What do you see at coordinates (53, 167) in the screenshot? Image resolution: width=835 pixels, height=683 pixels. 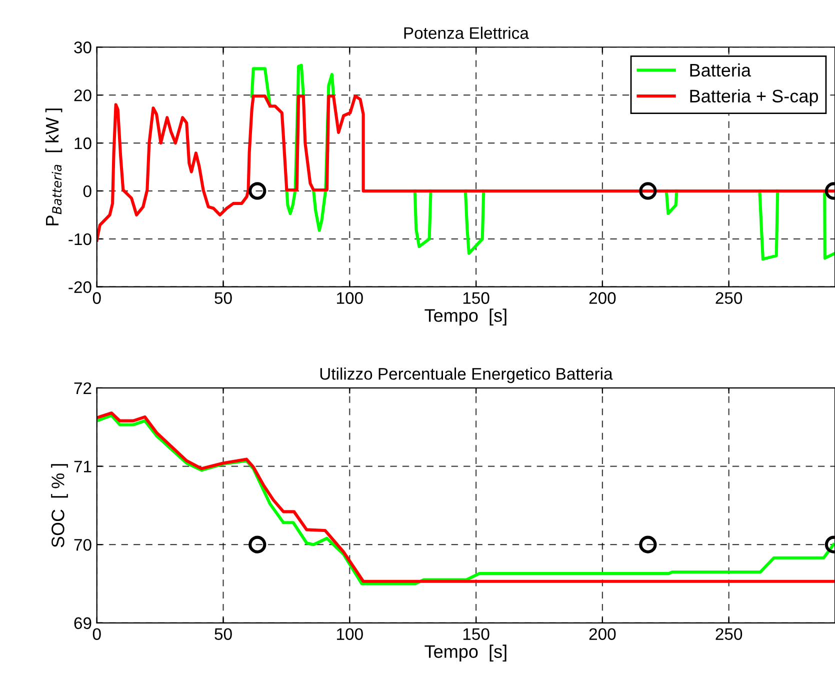 I see `y-axis-title: P$_{Batteria}$ [ kW ]` at bounding box center [53, 167].